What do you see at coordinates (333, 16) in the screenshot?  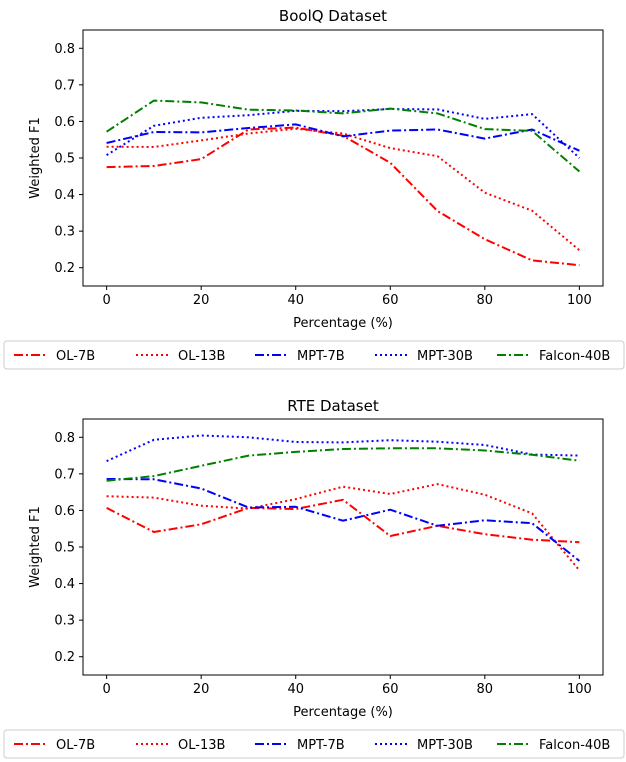 I see `chart-title: BoolQ Dataset` at bounding box center [333, 16].